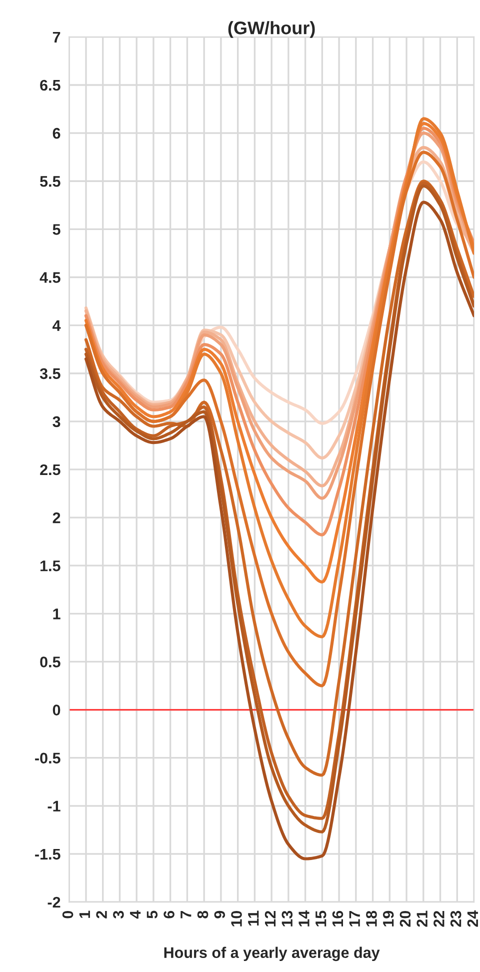 Image resolution: width=480 pixels, height=972 pixels. Describe the element at coordinates (422, 918) in the screenshot. I see `x-tick-label: 21` at that location.